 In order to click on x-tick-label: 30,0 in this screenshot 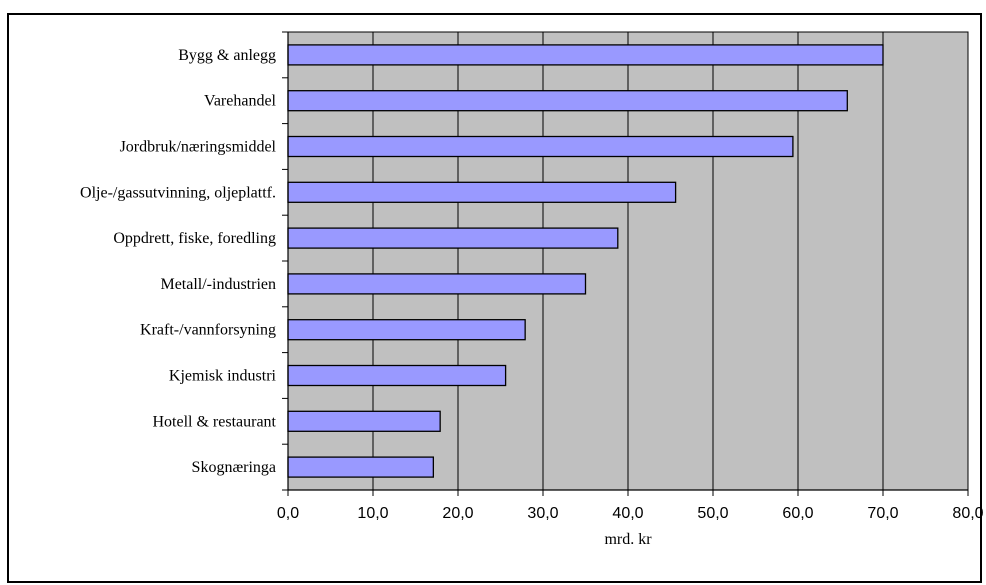, I will do `click(542, 513)`.